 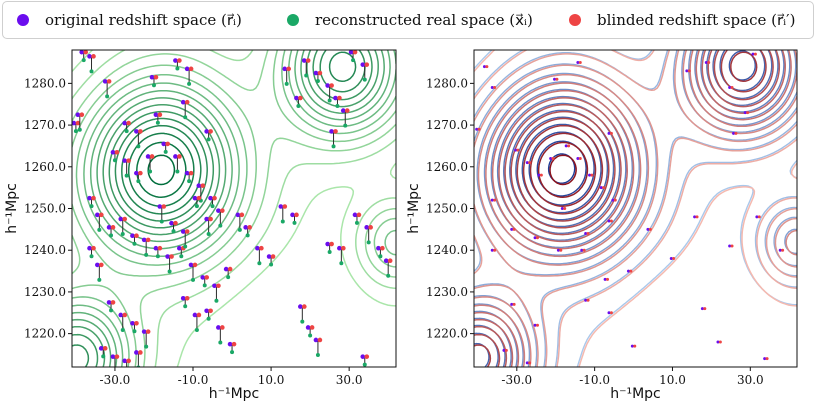 I want to click on y-tick-label: 1220.0, so click(x=45, y=334).